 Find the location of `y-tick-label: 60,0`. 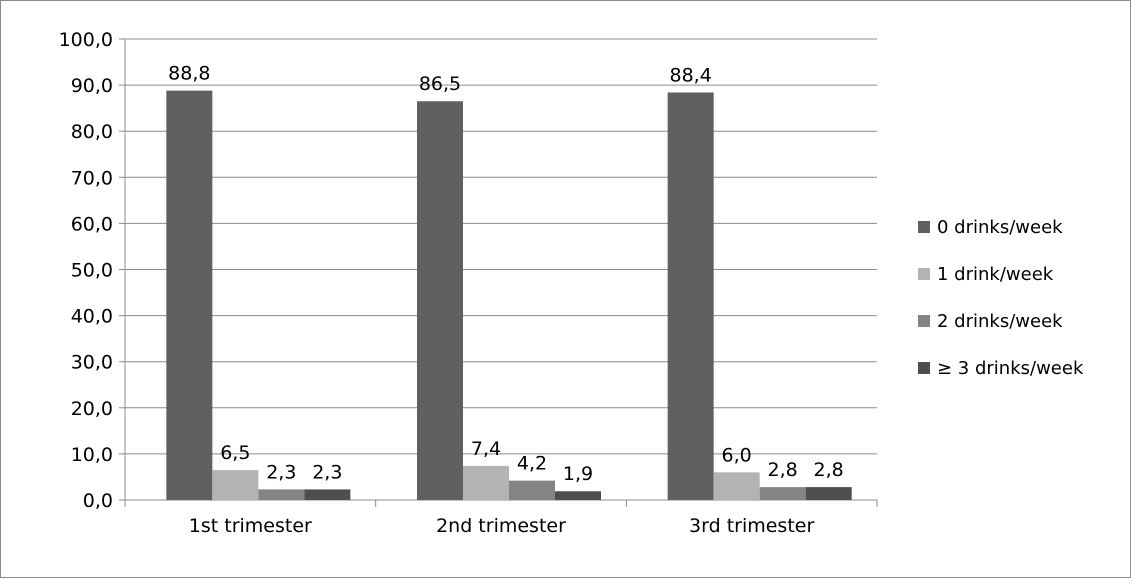

y-tick-label: 60,0 is located at coordinates (92, 224).